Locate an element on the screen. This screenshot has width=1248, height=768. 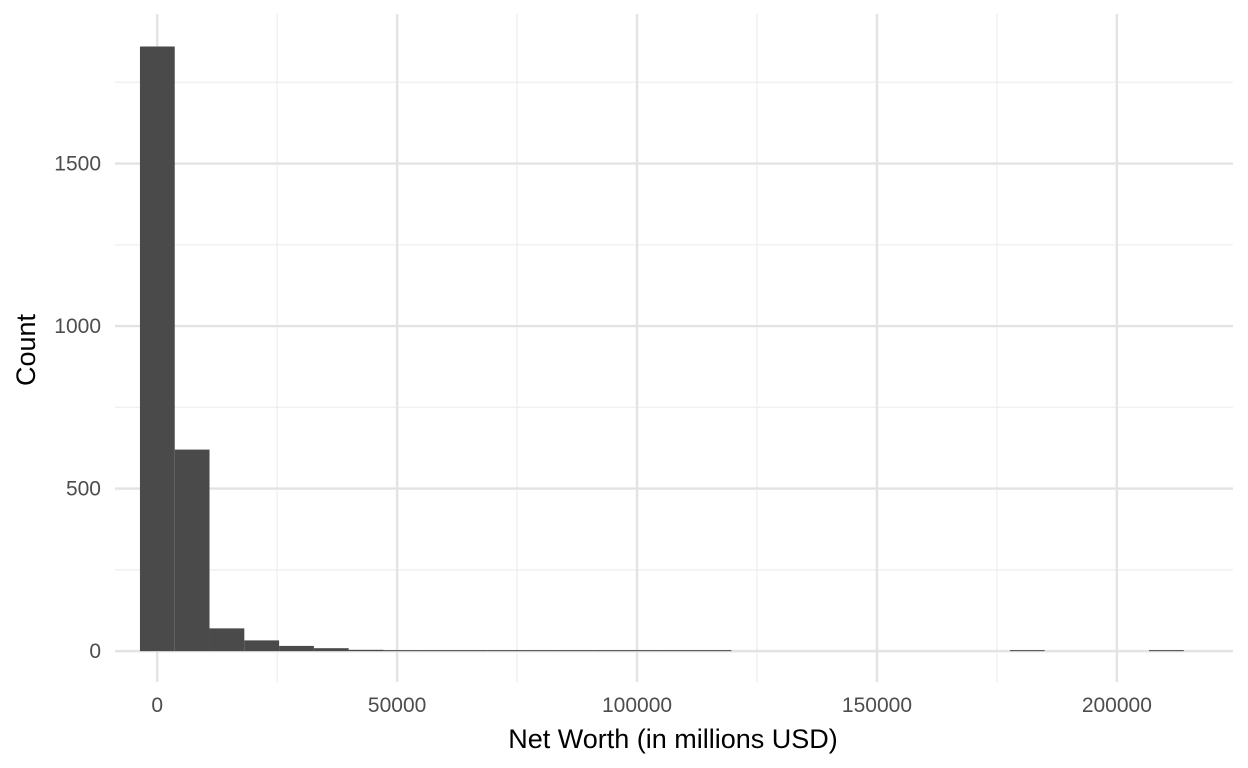
y-axis-ticks: 0 500 1000 1500 is located at coordinates (77, 408).